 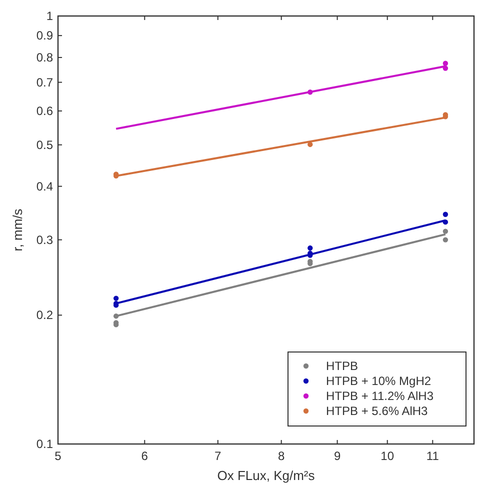 What do you see at coordinates (45, 57) in the screenshot?
I see `y-tick-label: 0.8` at bounding box center [45, 57].